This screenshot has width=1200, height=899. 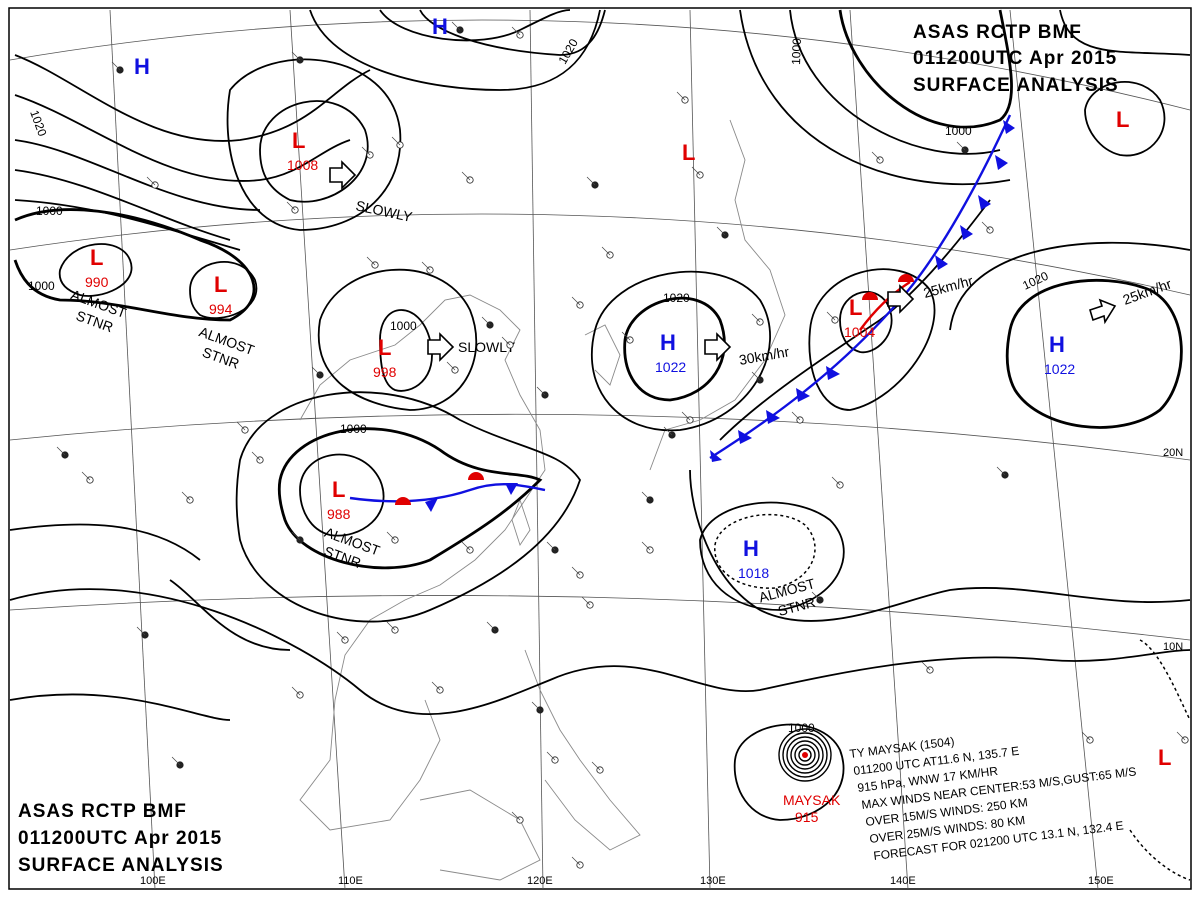 What do you see at coordinates (153, 881) in the screenshot?
I see `grid-label-100e: 100E` at bounding box center [153, 881].